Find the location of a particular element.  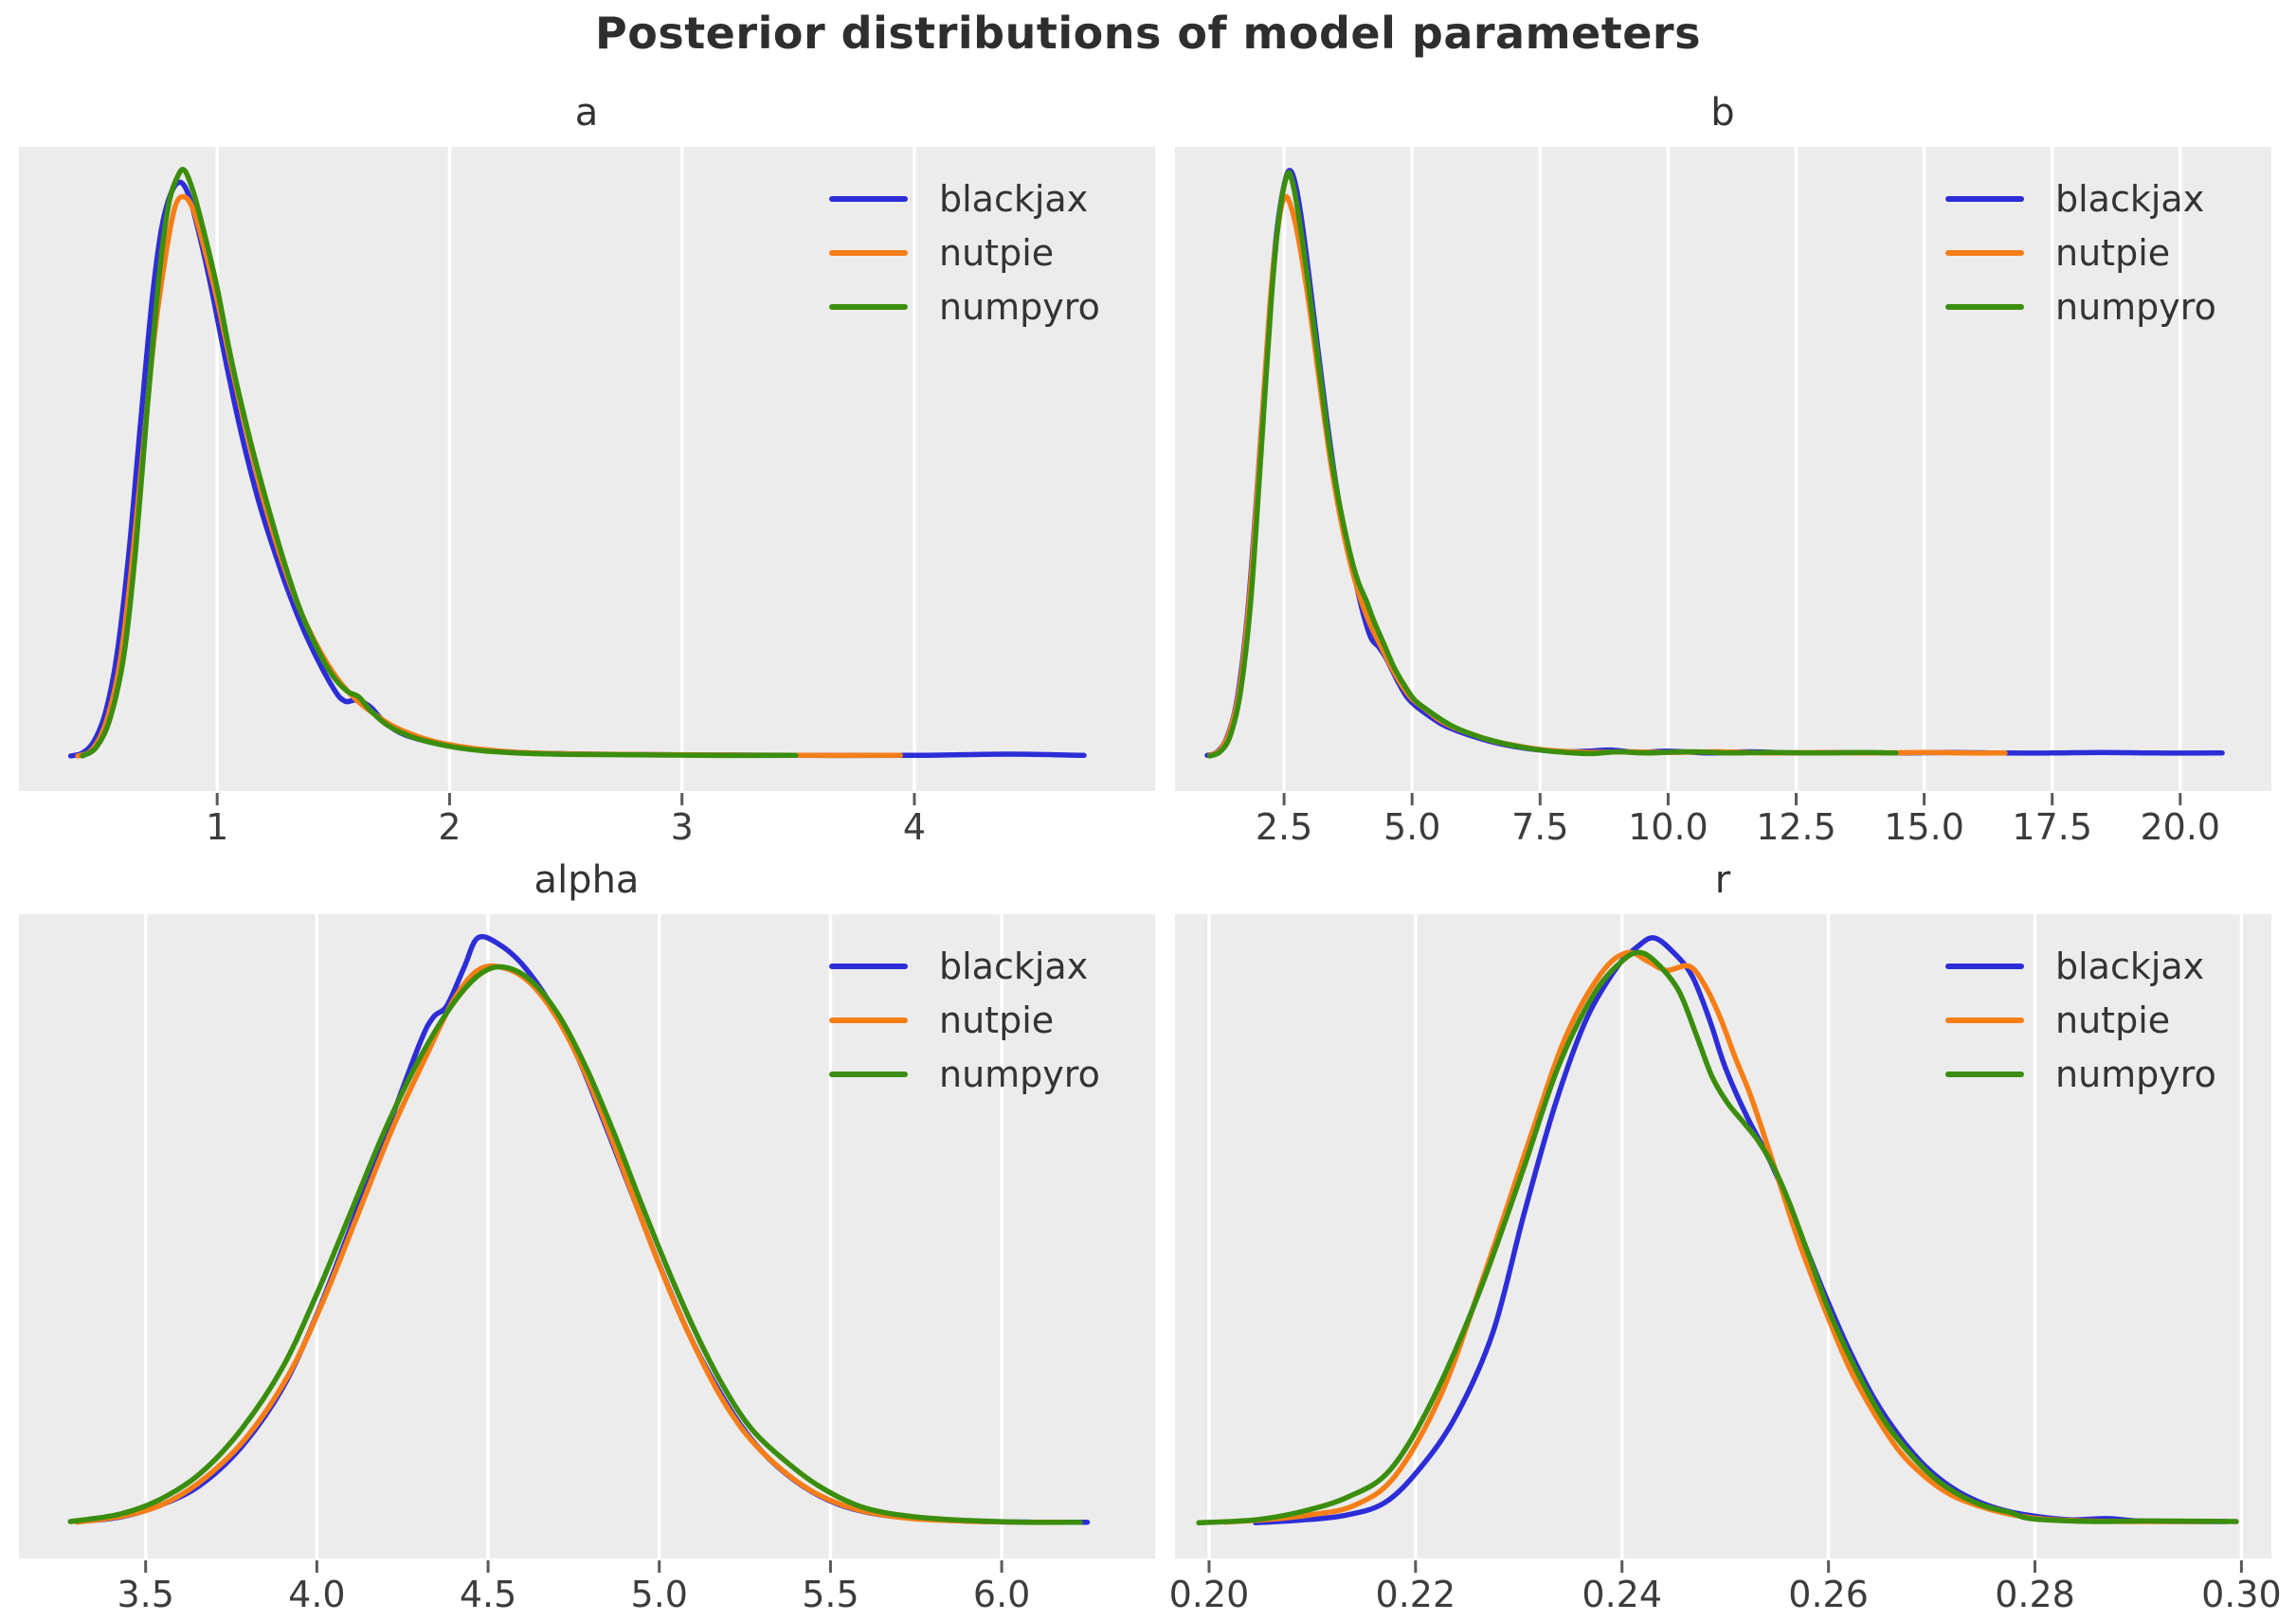

tick-label-r-0.28: 0.28 is located at coordinates (2035, 1594).